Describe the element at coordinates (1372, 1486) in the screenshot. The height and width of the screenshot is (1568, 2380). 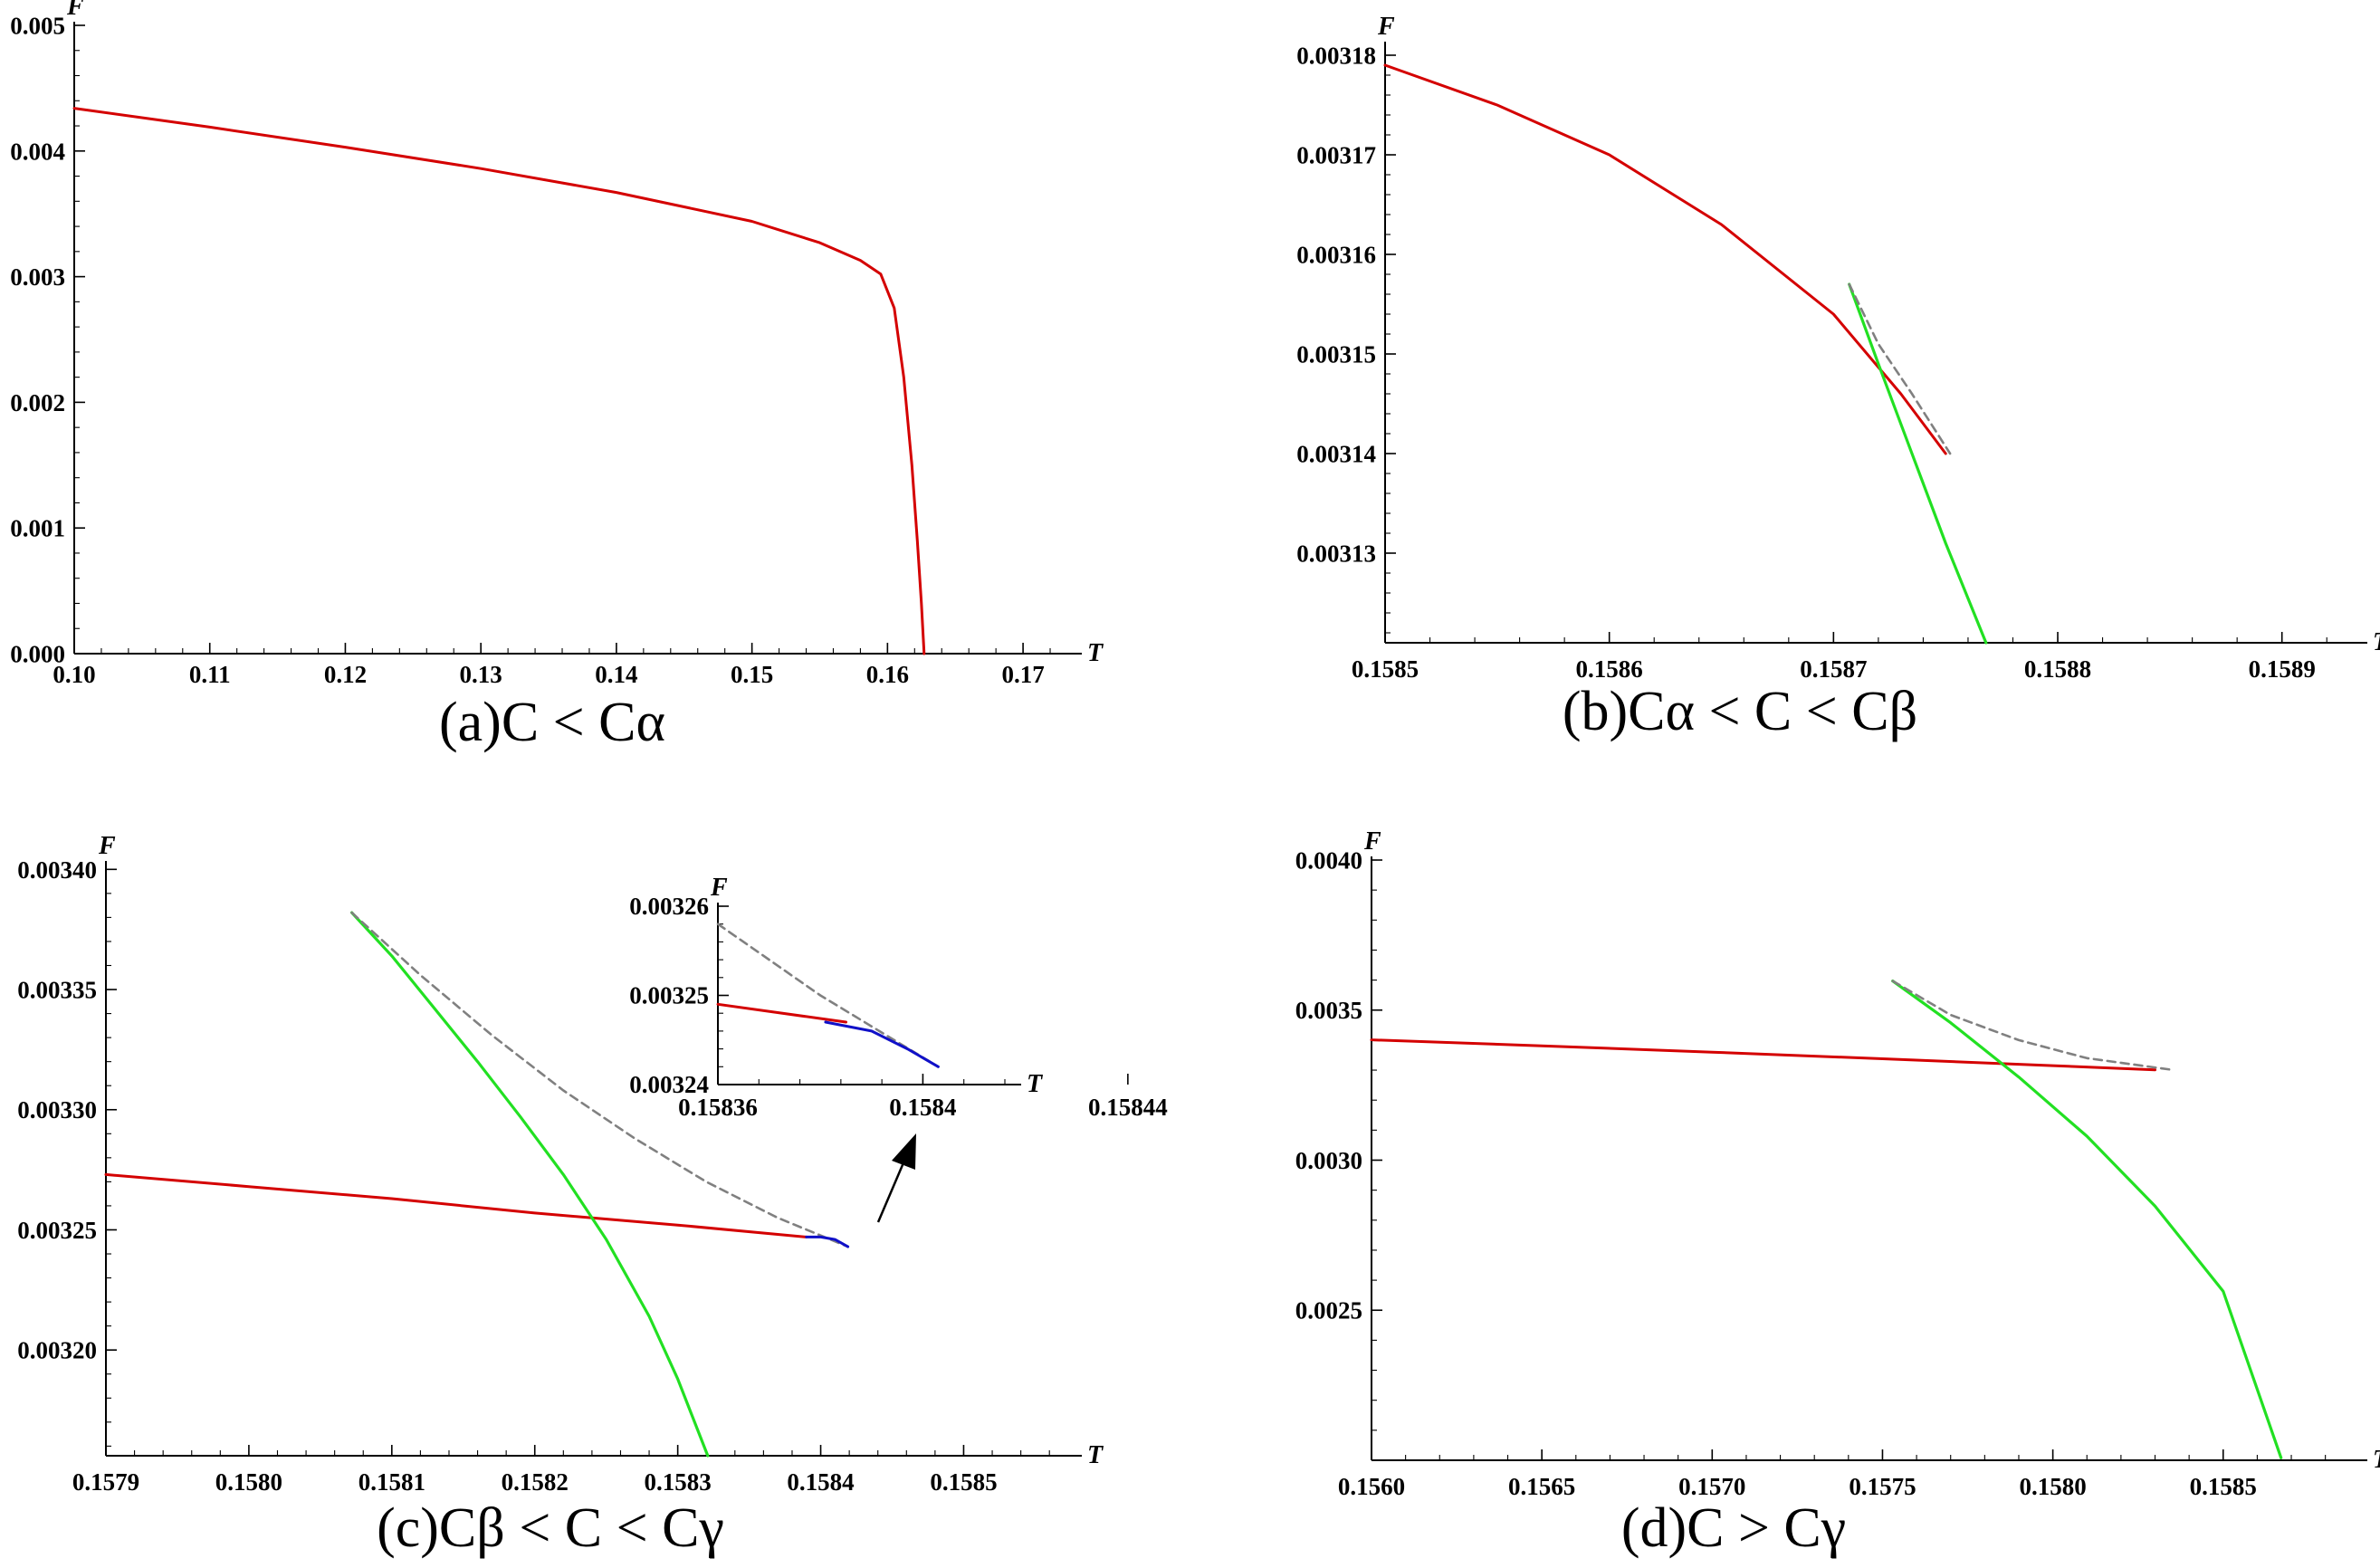
I see `x-tick-label: 0.1560` at that location.